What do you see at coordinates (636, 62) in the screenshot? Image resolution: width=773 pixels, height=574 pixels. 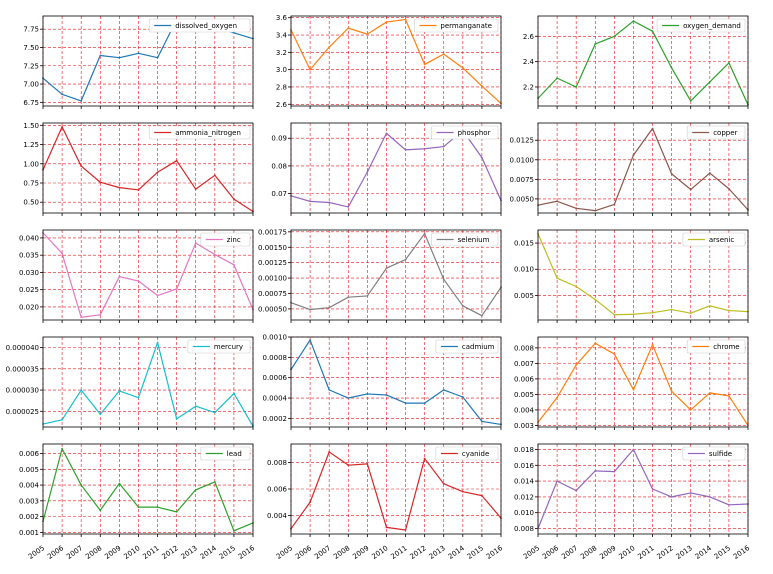 I see `chart-panel-oxygen_demand: 2.22.42.6oxygen_demand` at bounding box center [636, 62].